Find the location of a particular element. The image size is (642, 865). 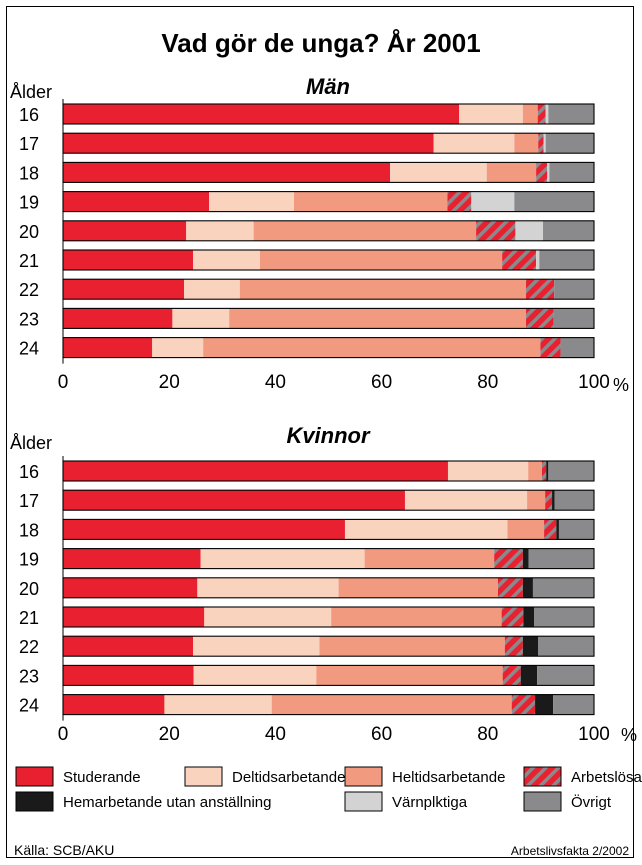

legend-label: Arbetslösa is located at coordinates (606, 777).